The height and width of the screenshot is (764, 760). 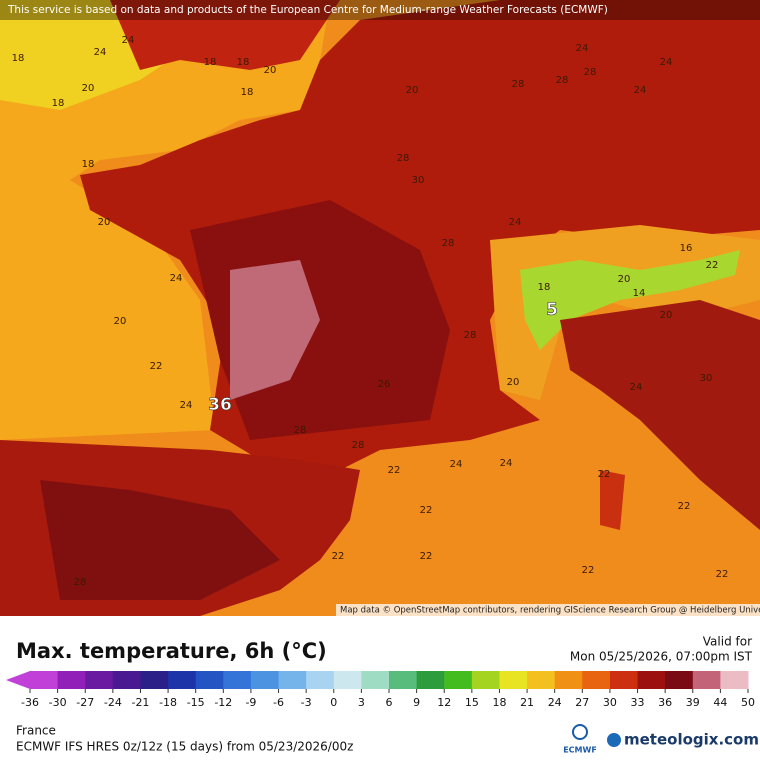 What do you see at coordinates (720, 702) in the screenshot?
I see `colorbar-label: 44` at bounding box center [720, 702].